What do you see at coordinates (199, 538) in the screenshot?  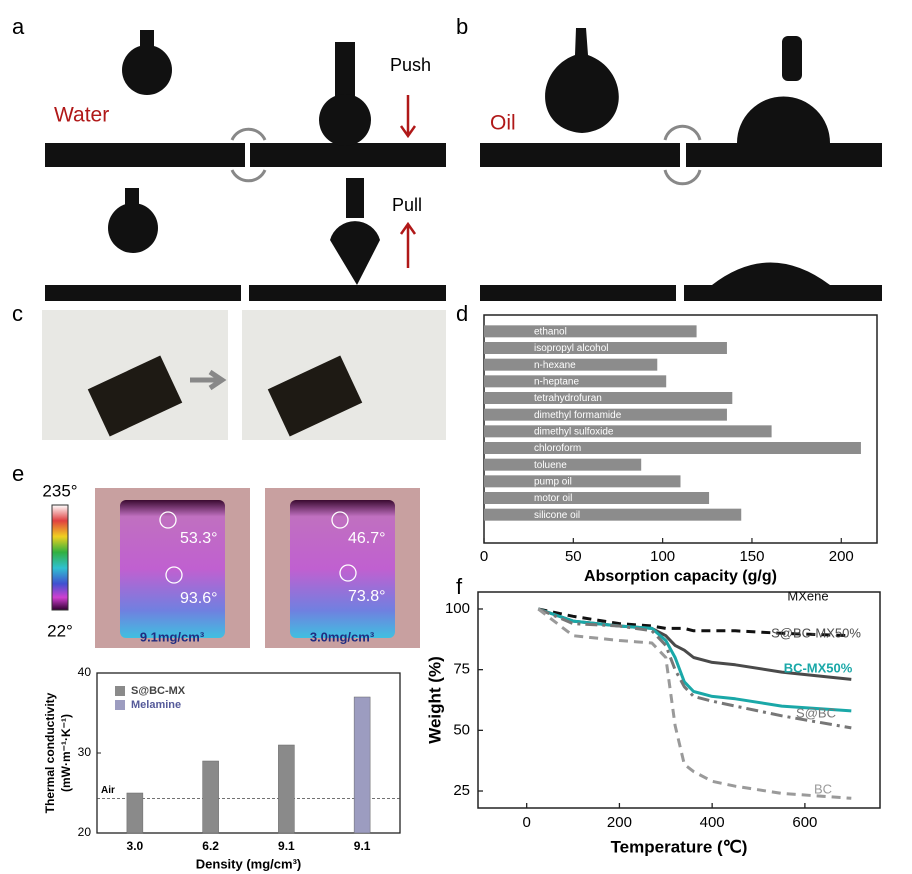 I see `temperature: 53.3°` at bounding box center [199, 538].